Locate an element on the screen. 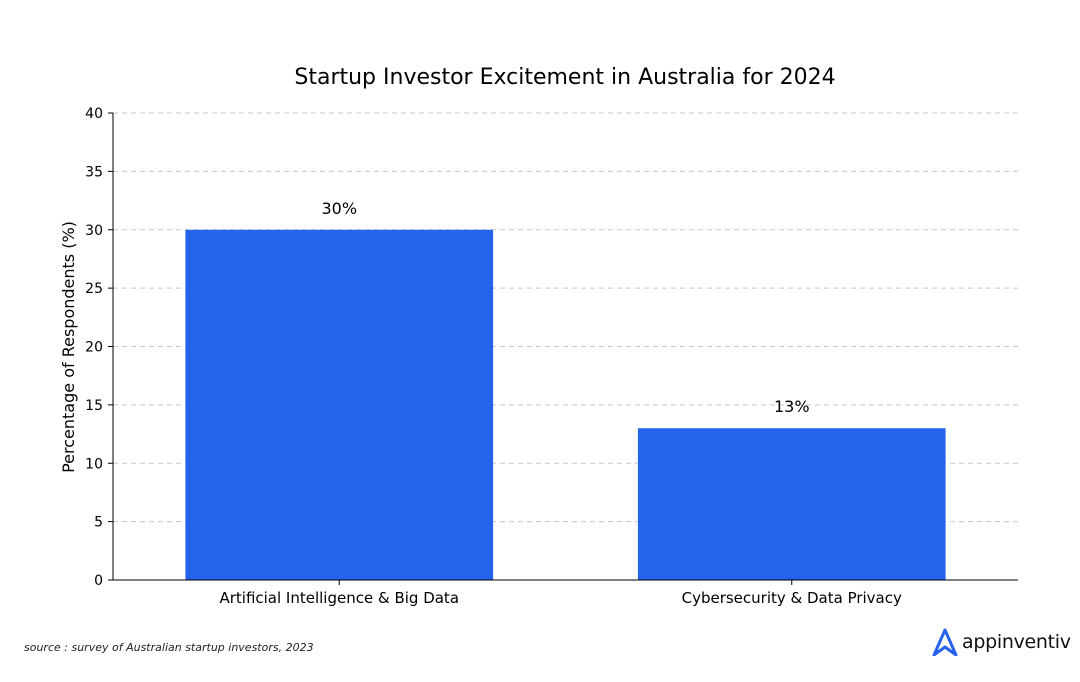 The width and height of the screenshot is (1080, 682). y-axis-label: Percentage of Respondents (%) is located at coordinates (68, 347).